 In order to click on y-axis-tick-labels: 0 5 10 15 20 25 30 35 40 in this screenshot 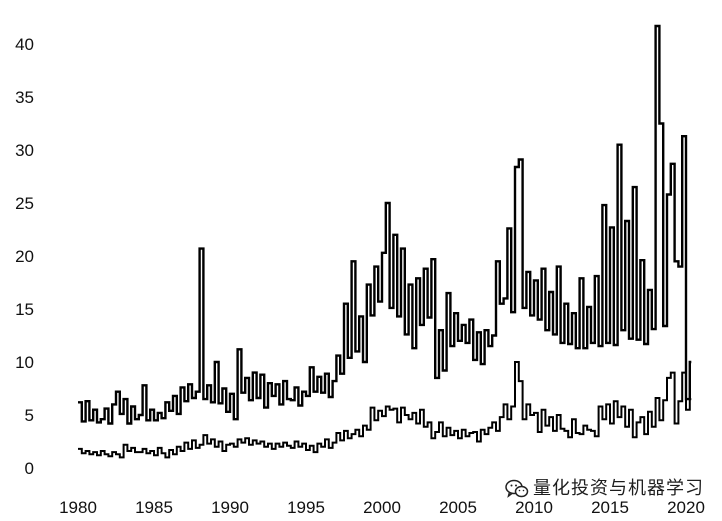, I will do `click(24, 256)`.